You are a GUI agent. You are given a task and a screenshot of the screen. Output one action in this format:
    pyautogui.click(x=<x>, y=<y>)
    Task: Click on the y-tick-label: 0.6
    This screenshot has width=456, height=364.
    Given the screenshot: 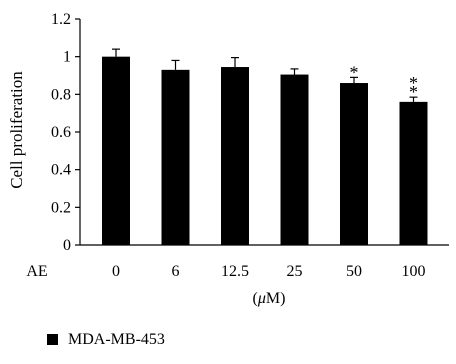 What is the action you would take?
    pyautogui.click(x=61, y=132)
    